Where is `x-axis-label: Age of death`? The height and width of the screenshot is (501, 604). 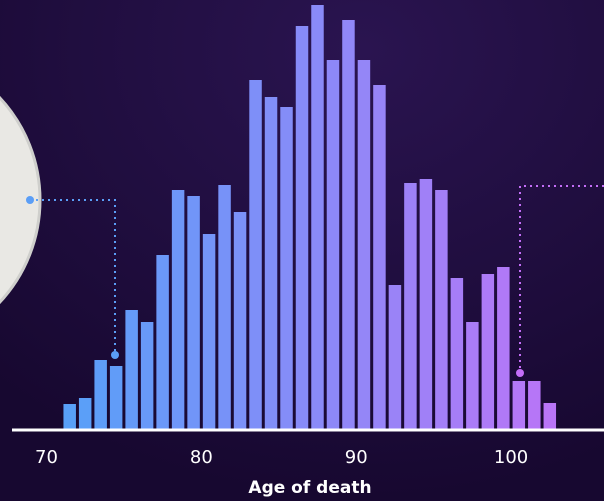 x-axis-label: Age of death is located at coordinates (309, 488).